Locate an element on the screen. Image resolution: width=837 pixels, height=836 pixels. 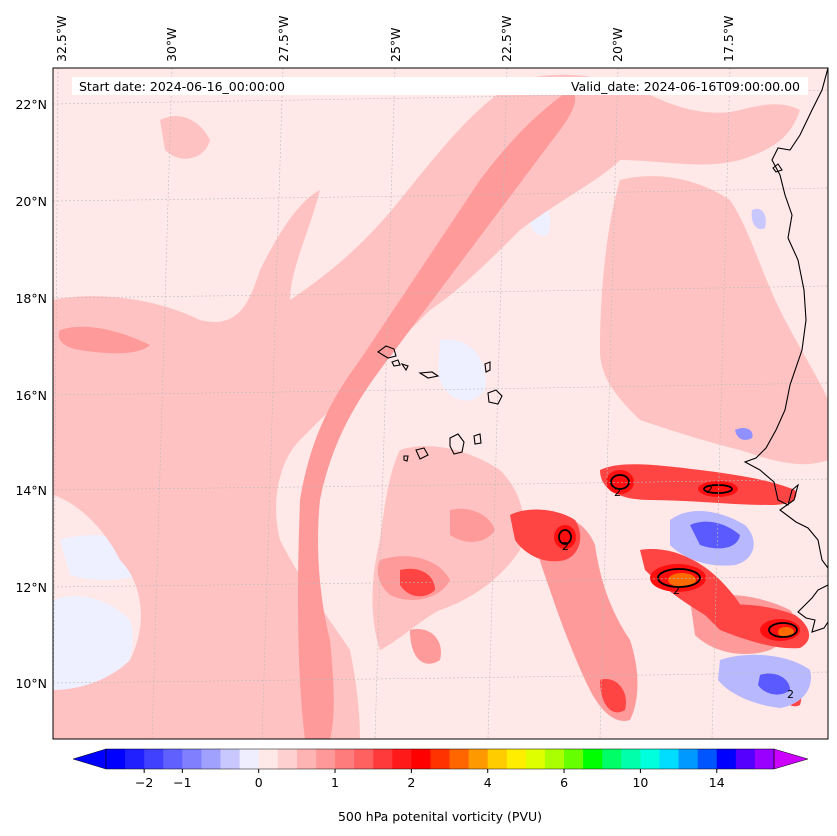
valid-date: Valid_date: 2024-06-16T09:00:00.00 is located at coordinates (685, 86).